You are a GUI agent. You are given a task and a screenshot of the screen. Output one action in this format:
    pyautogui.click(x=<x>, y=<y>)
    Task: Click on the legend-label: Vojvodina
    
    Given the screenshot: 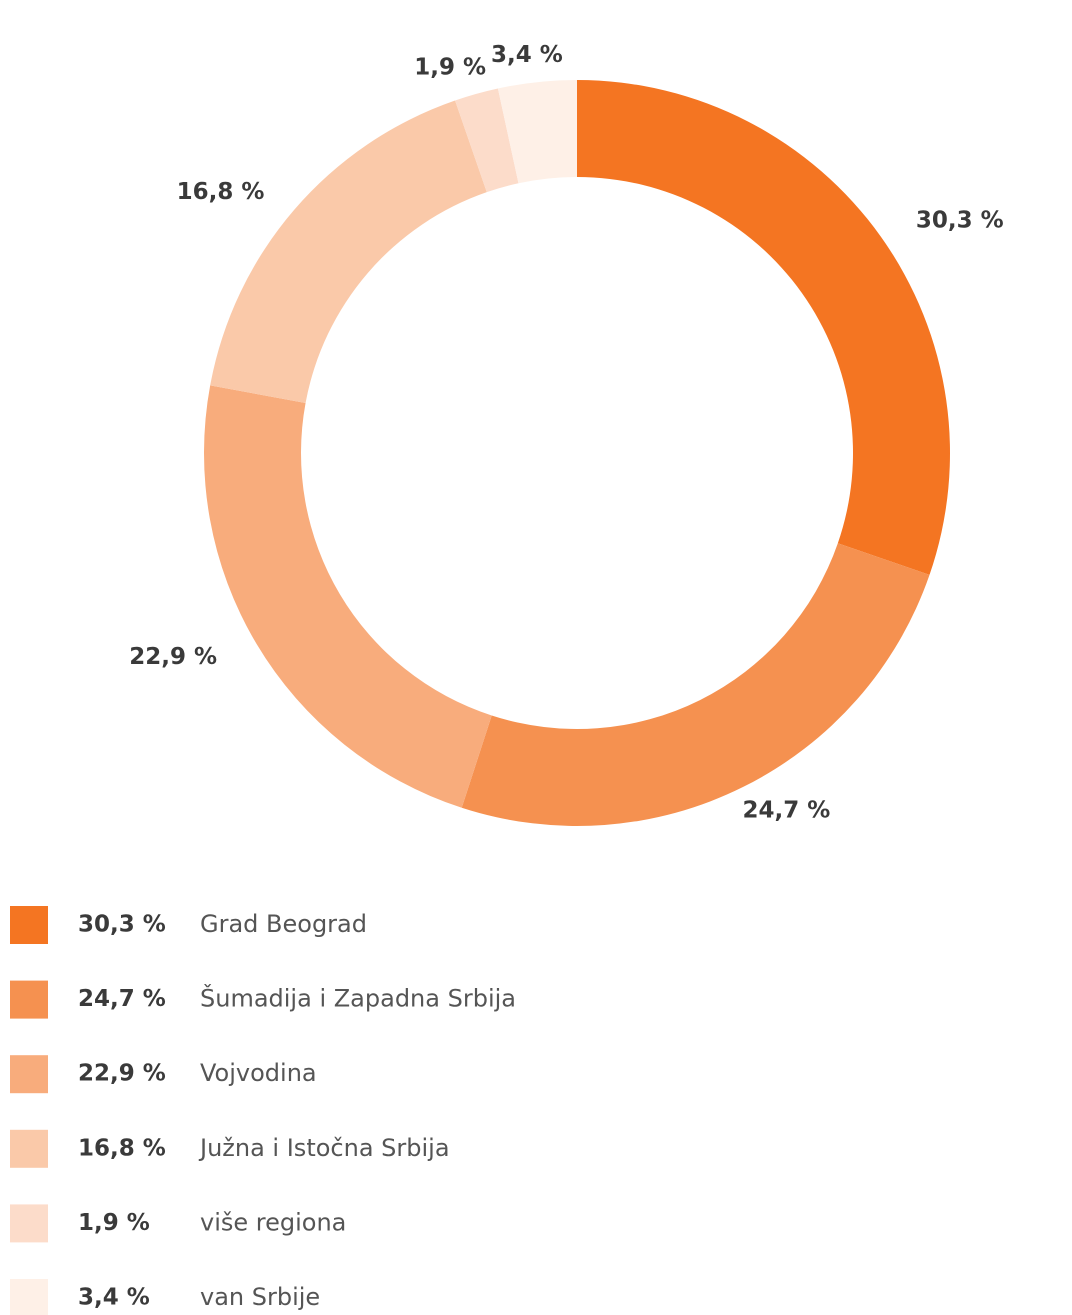 What is the action you would take?
    pyautogui.click(x=258, y=1073)
    